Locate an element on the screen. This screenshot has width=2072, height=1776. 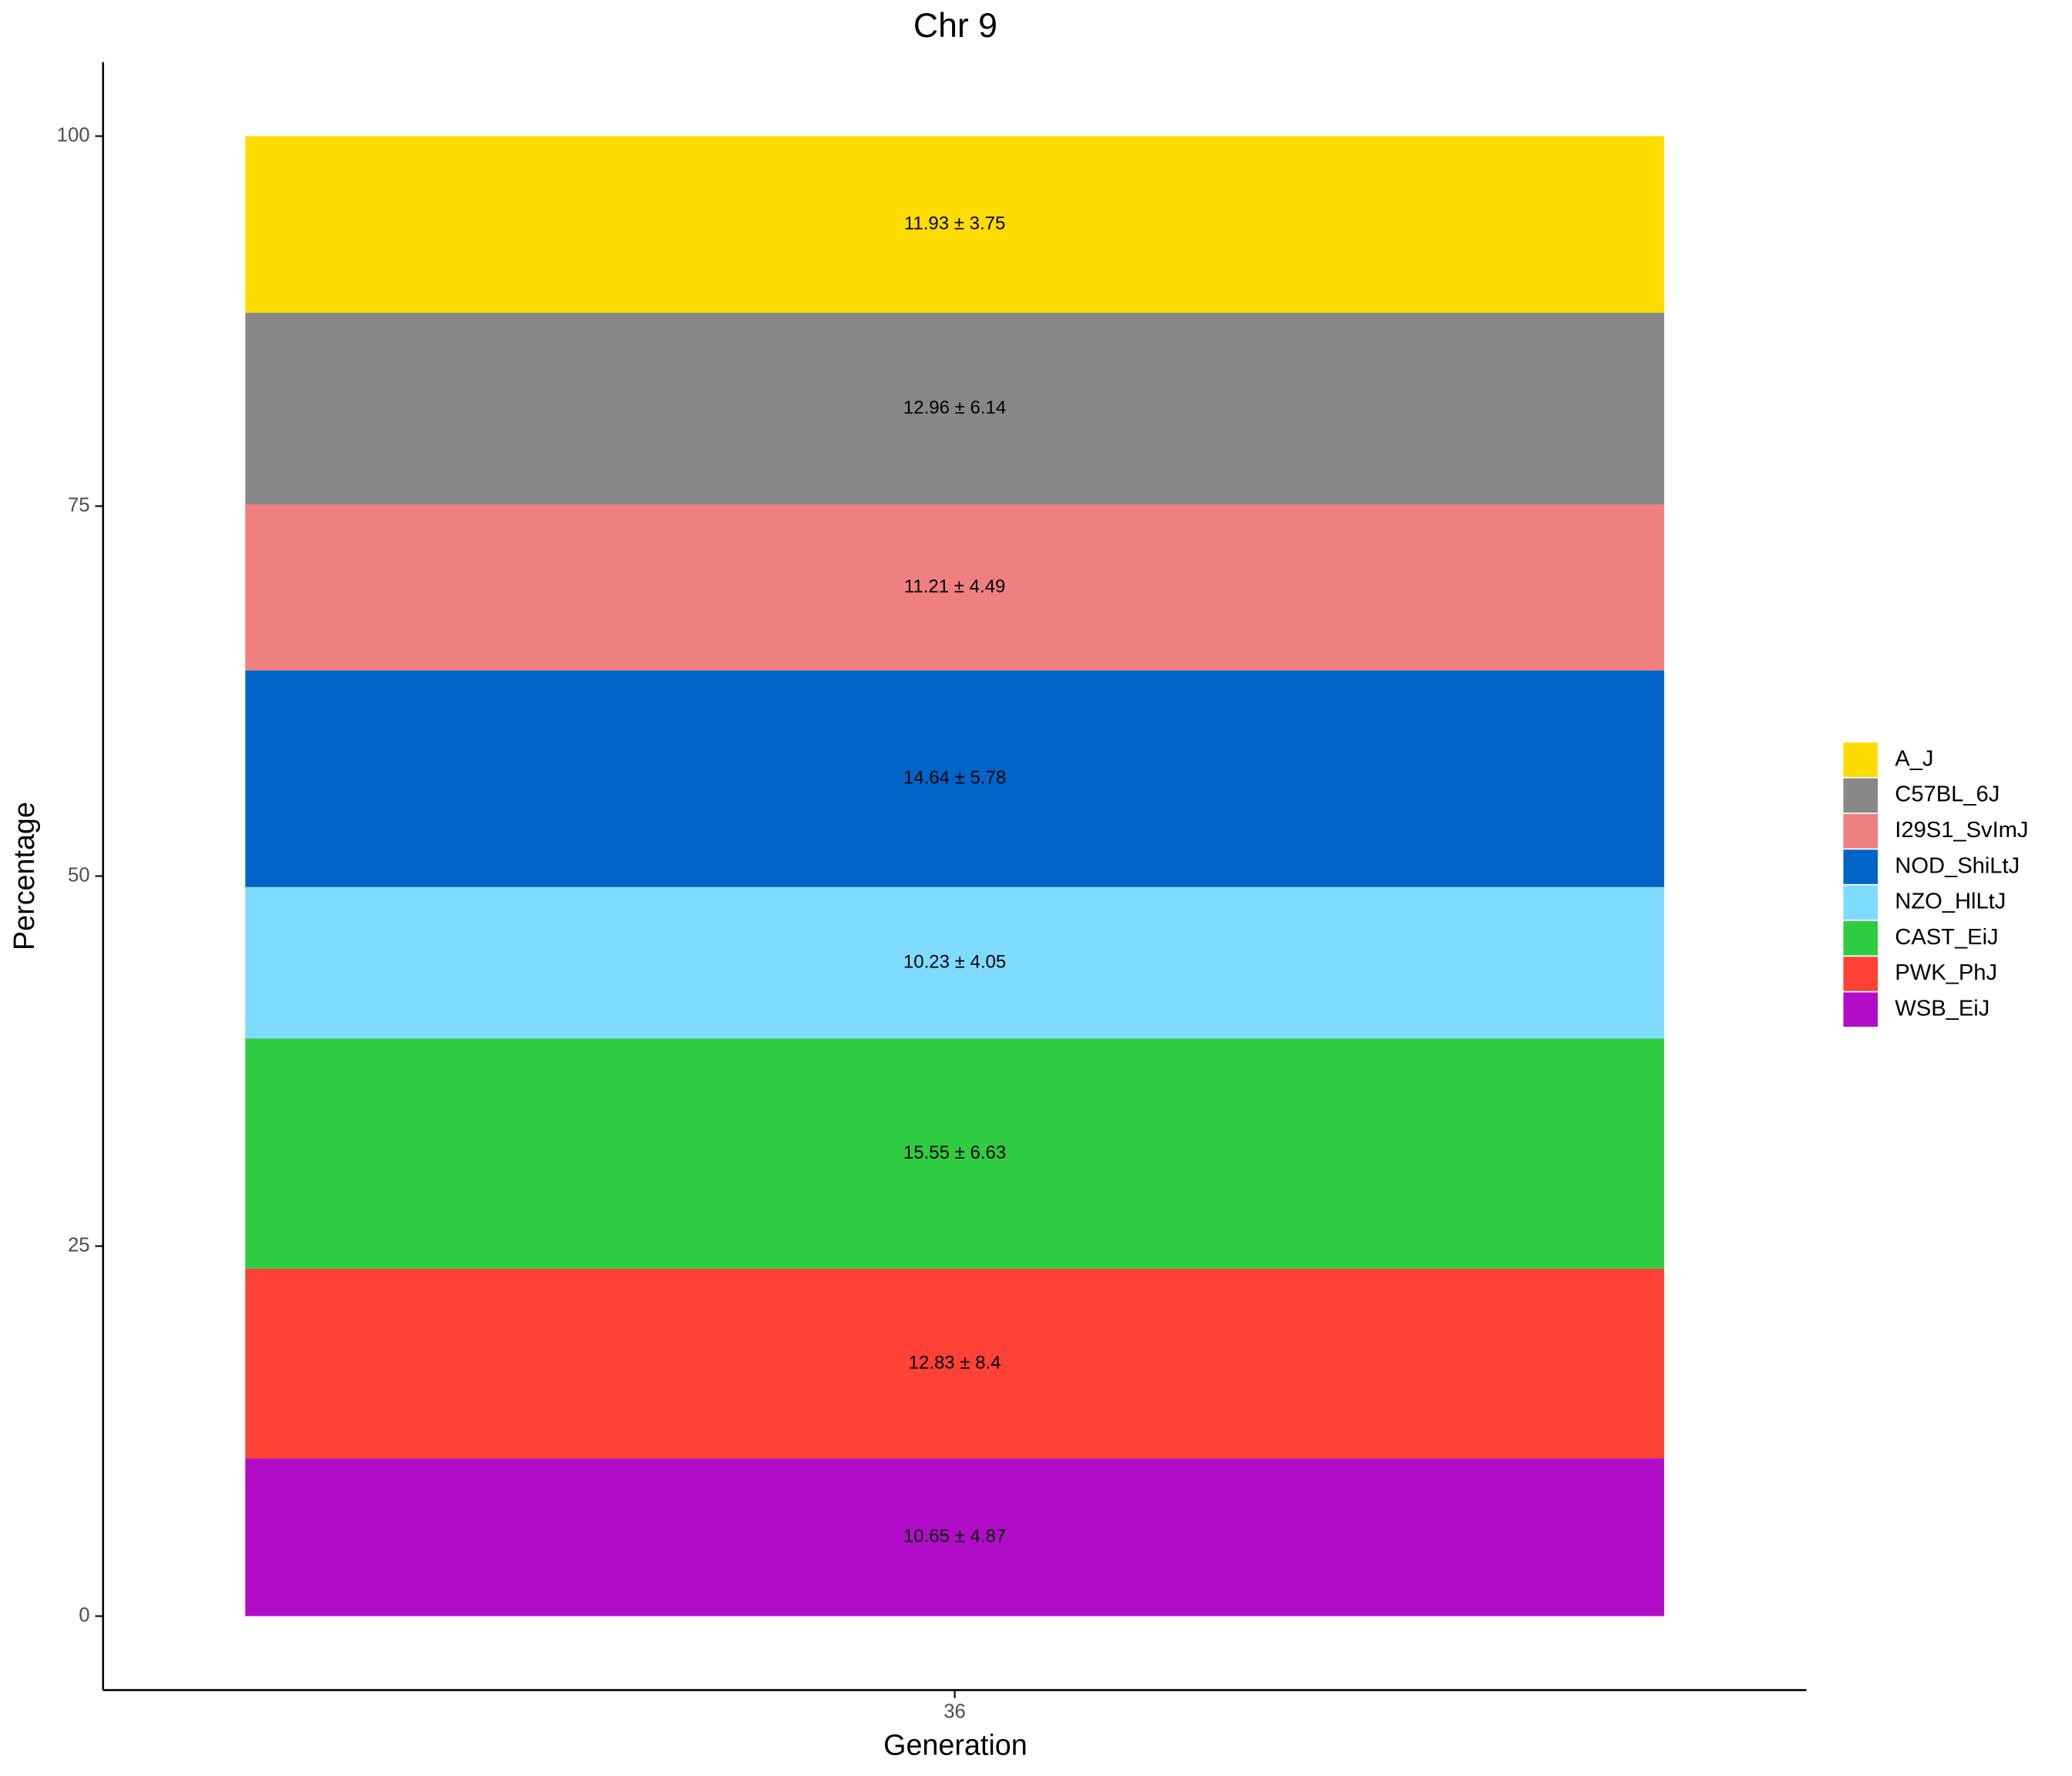
data-label: 11.93 ± 3.75 is located at coordinates (955, 223).